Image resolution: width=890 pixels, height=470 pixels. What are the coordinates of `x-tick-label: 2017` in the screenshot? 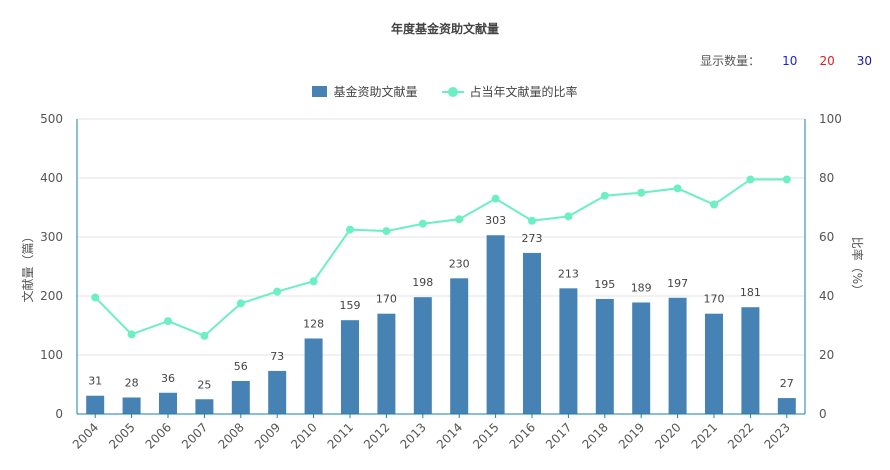 It's located at (558, 435).